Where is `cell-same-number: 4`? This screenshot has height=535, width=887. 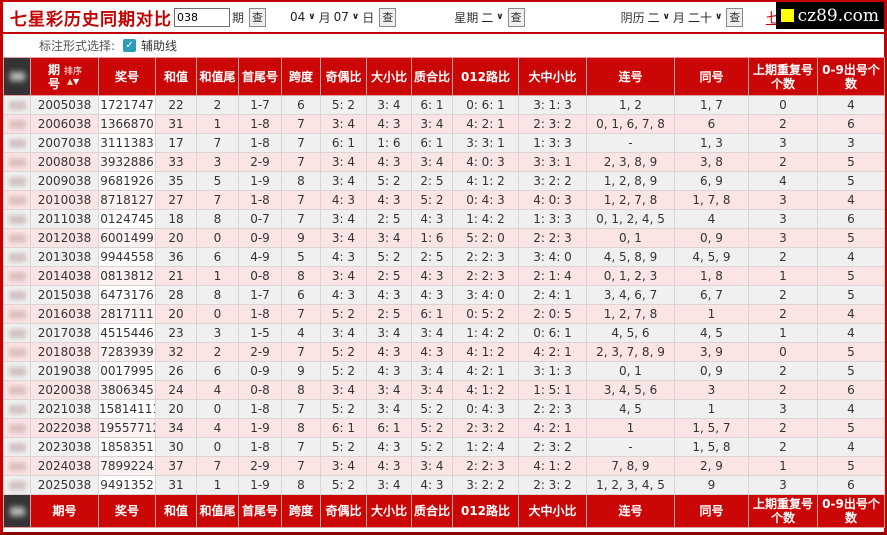
cell-same-number: 4 is located at coordinates (711, 219).